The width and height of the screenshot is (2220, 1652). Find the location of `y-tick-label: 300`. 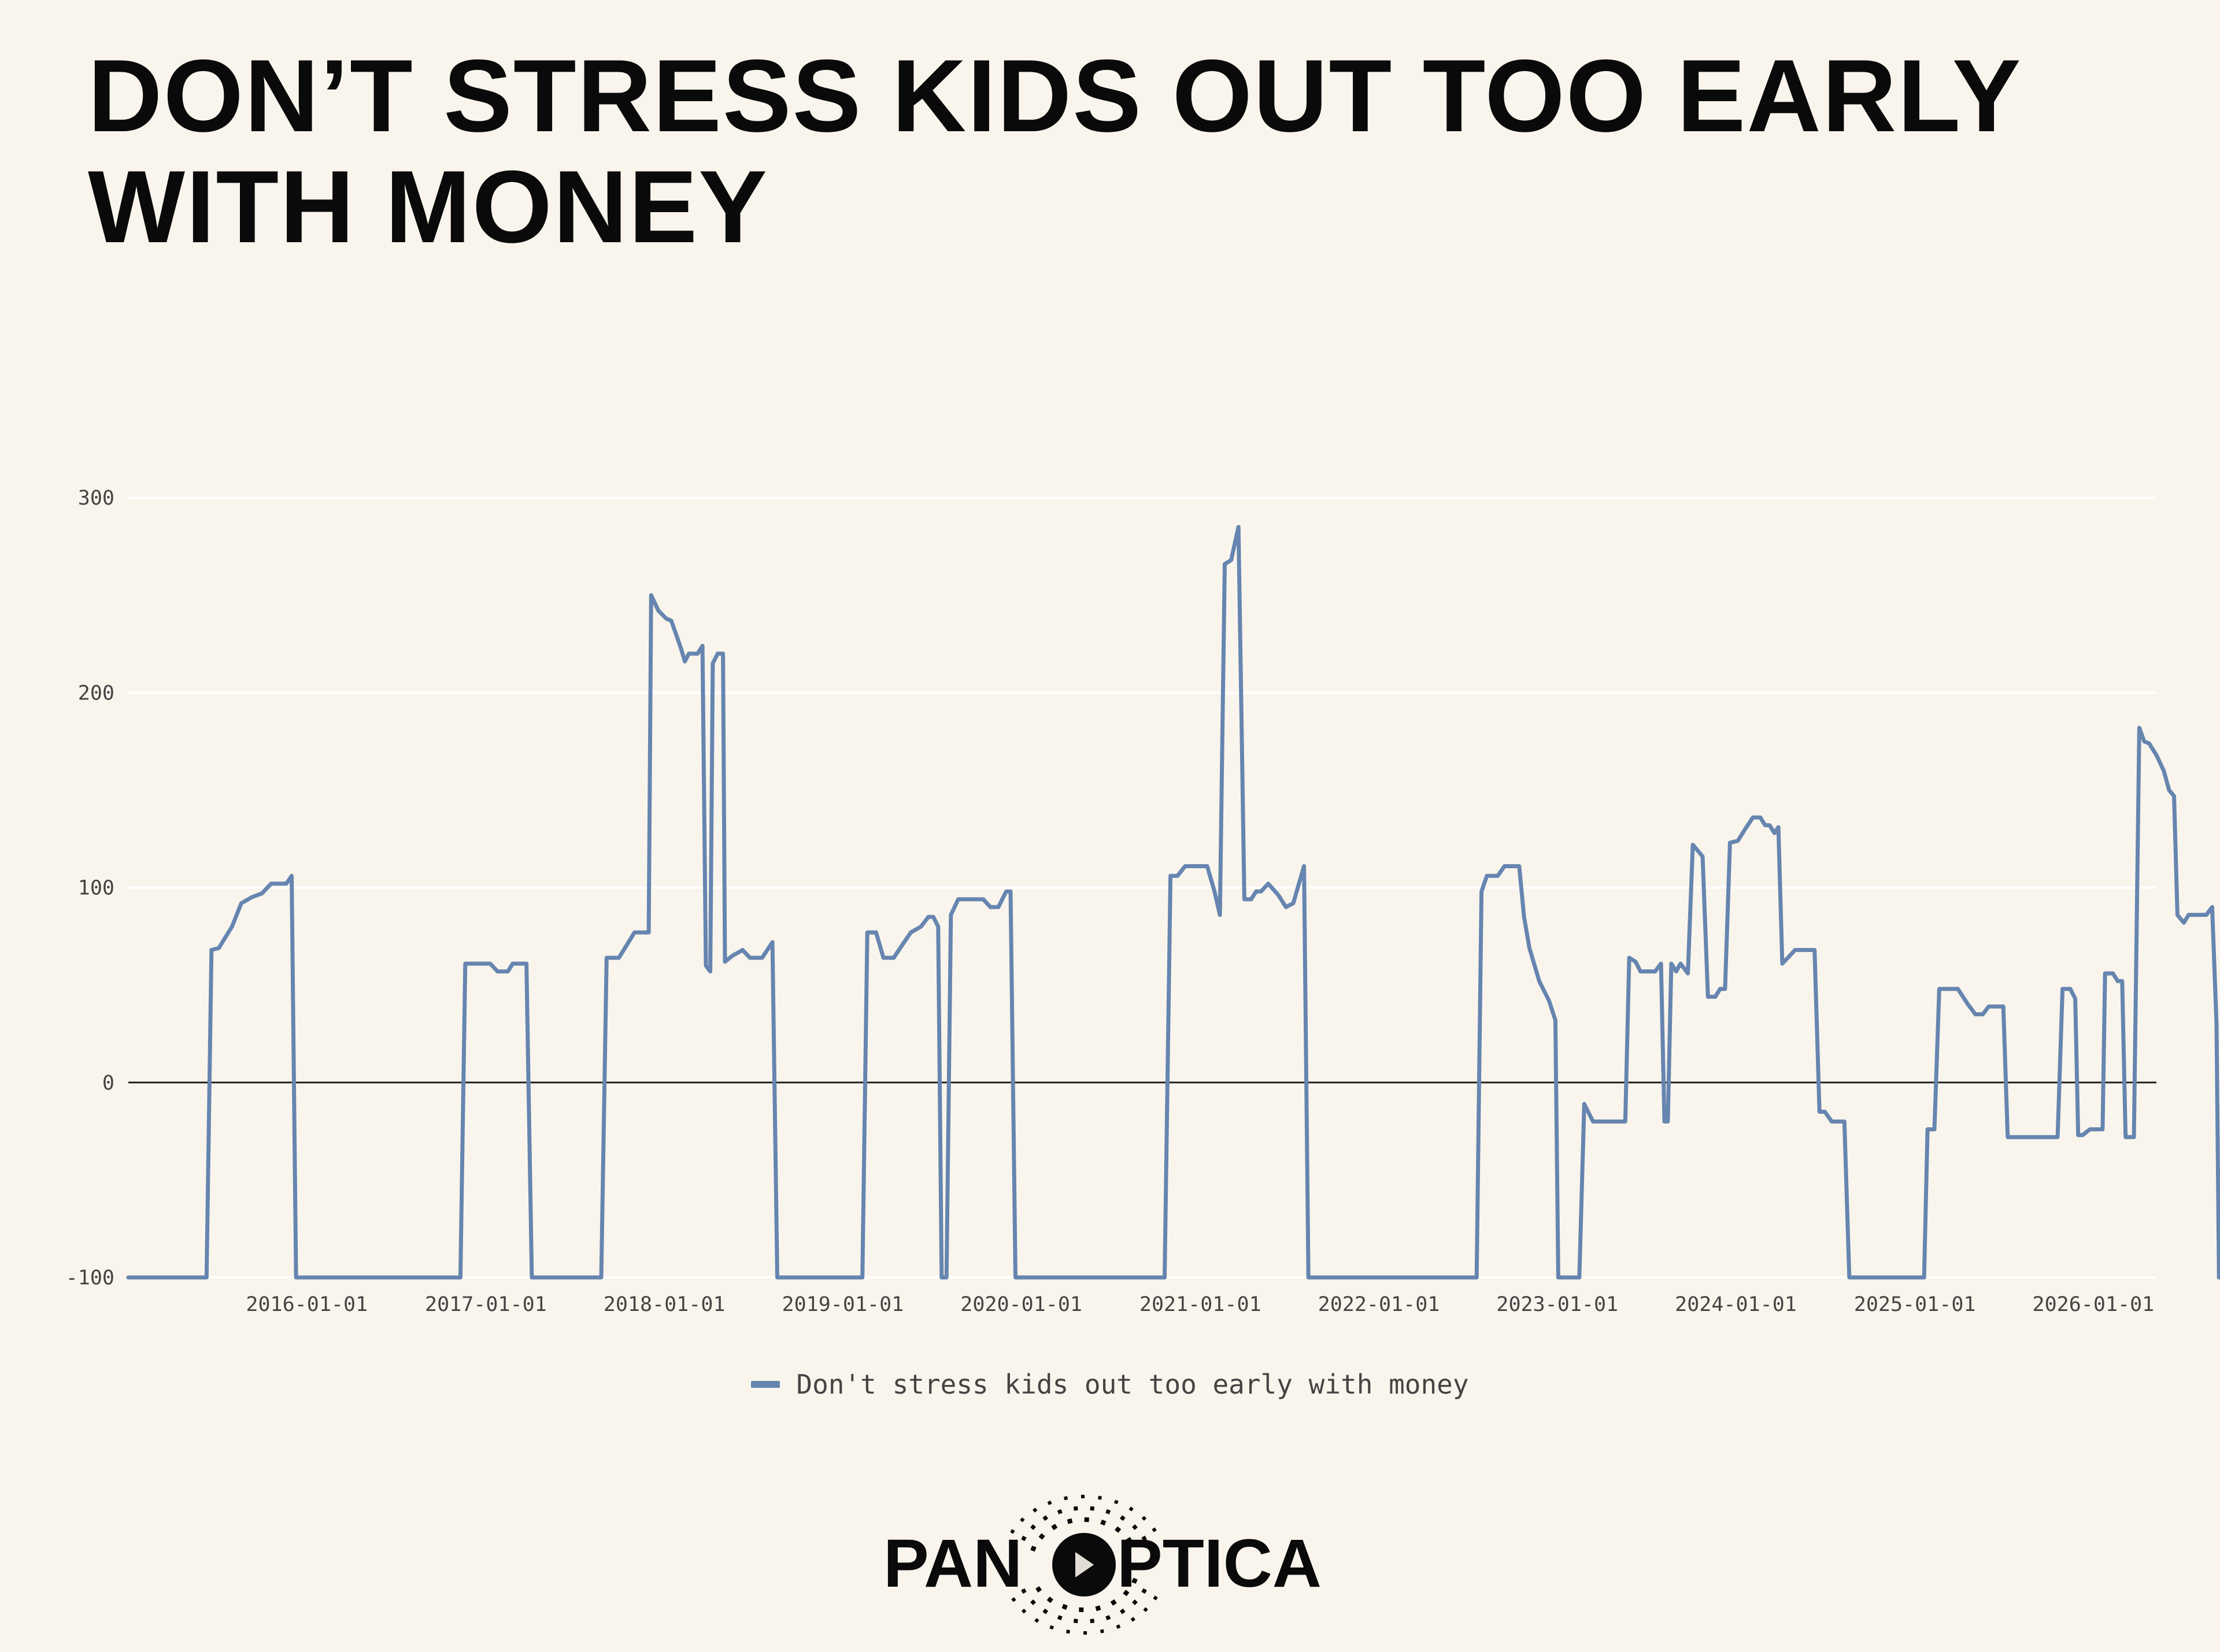

y-tick-label: 300 is located at coordinates (96, 498).